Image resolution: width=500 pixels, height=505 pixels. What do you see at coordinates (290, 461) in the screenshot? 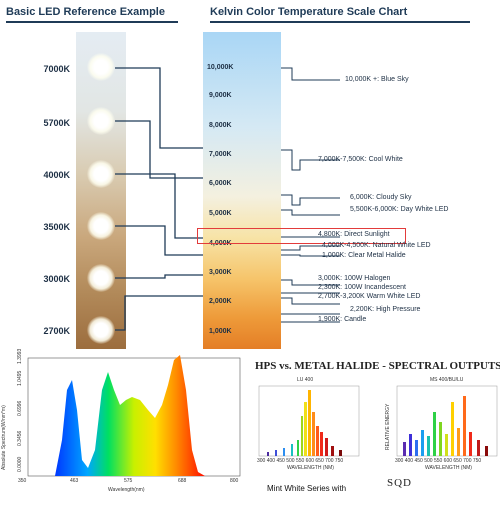
I see `lu400-xtick-500: 500` at bounding box center [290, 461].